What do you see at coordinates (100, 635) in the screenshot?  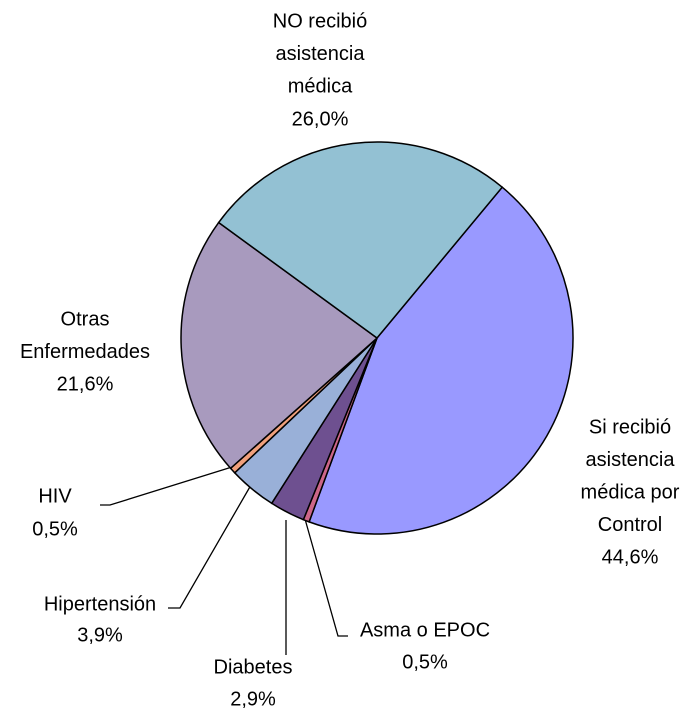 I see `value-label: 3,9%` at bounding box center [100, 635].